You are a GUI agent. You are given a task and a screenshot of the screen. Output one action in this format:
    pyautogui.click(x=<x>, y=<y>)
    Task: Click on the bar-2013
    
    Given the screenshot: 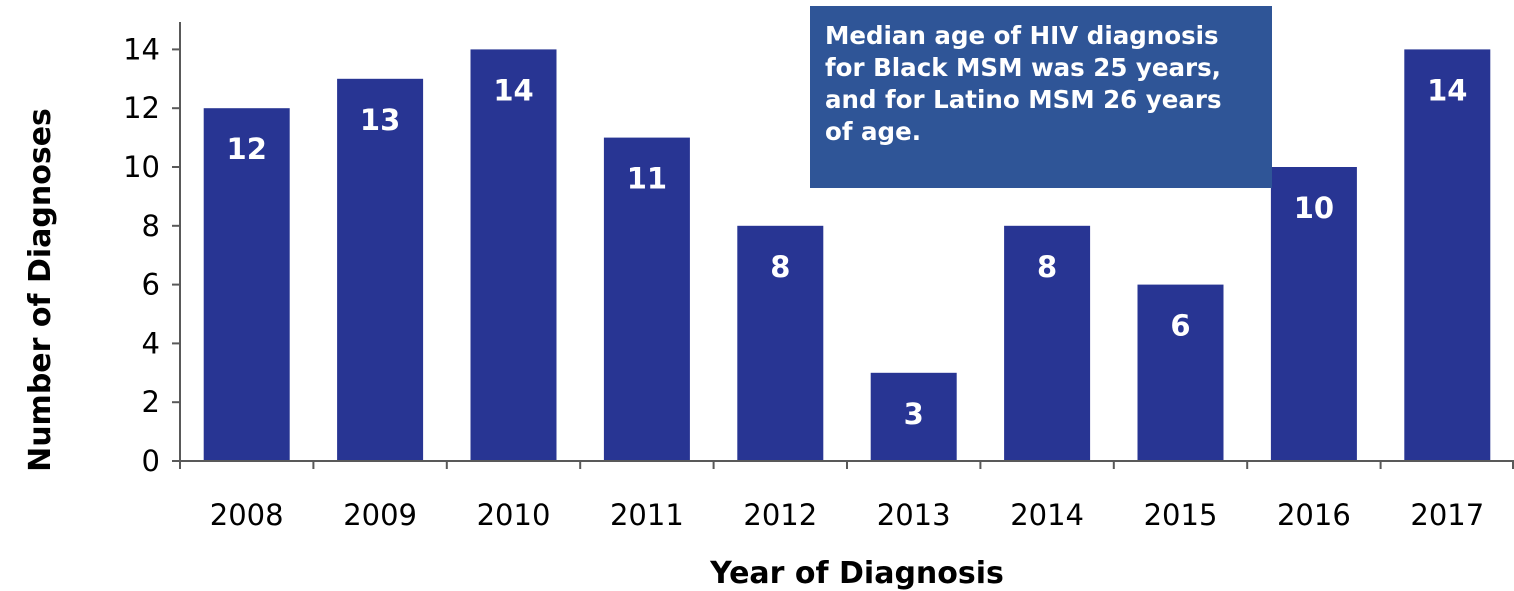 What is the action you would take?
    pyautogui.click(x=913, y=416)
    